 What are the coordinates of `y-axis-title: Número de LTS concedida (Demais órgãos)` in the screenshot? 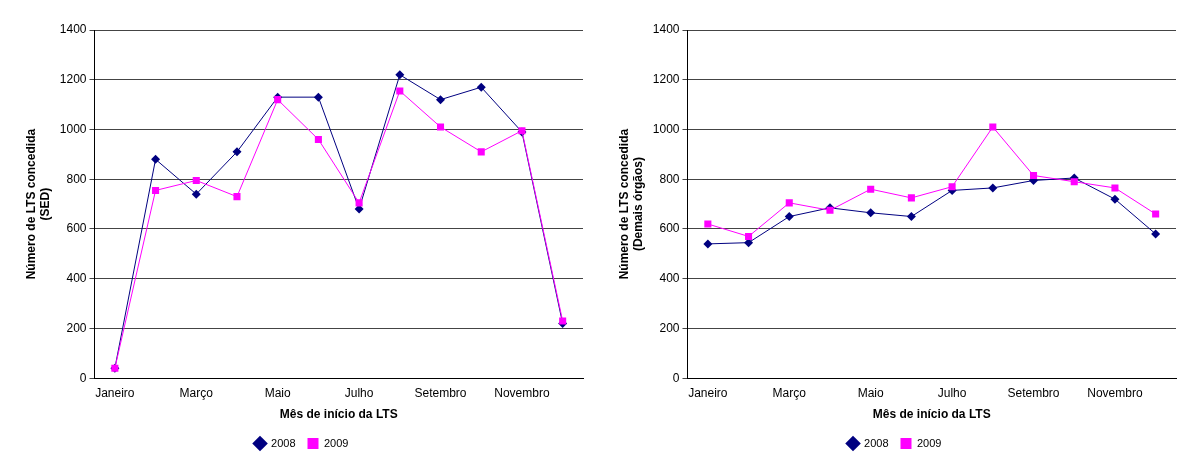 It's located at (630, 204).